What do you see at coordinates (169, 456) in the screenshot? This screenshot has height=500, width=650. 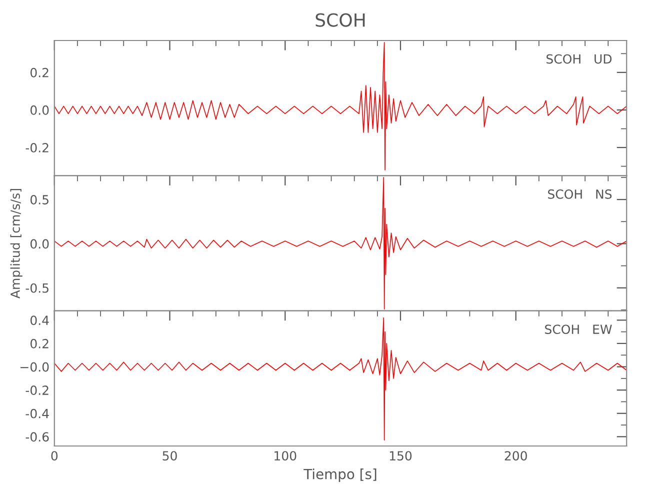 I see `x-tick-label: 50` at bounding box center [169, 456].